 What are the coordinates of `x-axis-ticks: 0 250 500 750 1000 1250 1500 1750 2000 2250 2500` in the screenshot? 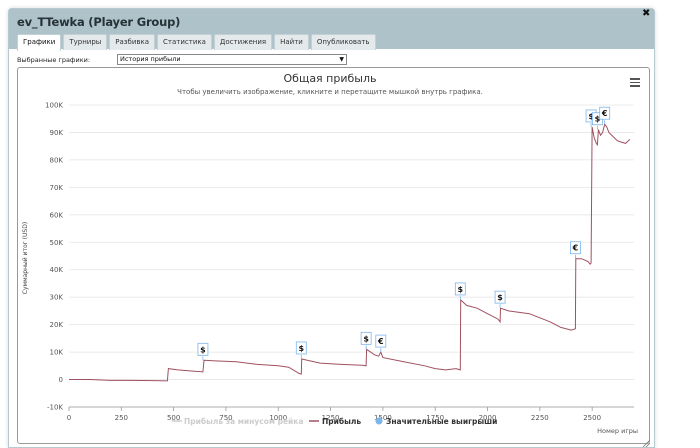 It's located at (350, 414).